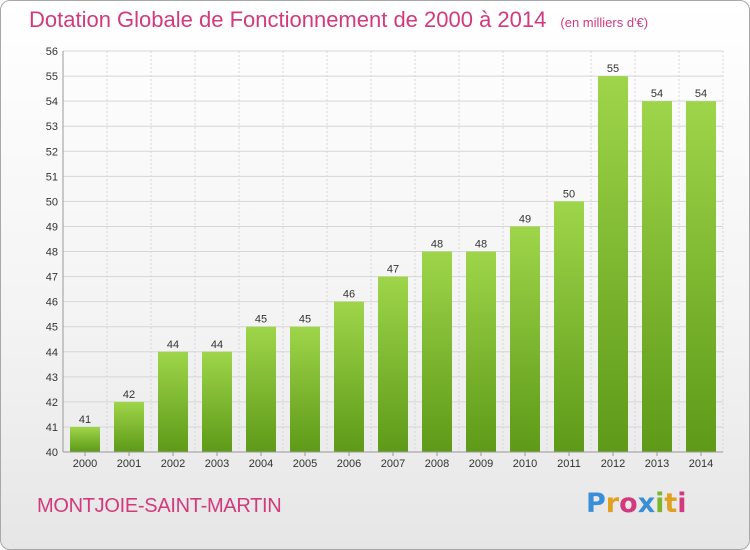 The image size is (750, 550). What do you see at coordinates (52, 102) in the screenshot?
I see `y-tick-label: 54` at bounding box center [52, 102].